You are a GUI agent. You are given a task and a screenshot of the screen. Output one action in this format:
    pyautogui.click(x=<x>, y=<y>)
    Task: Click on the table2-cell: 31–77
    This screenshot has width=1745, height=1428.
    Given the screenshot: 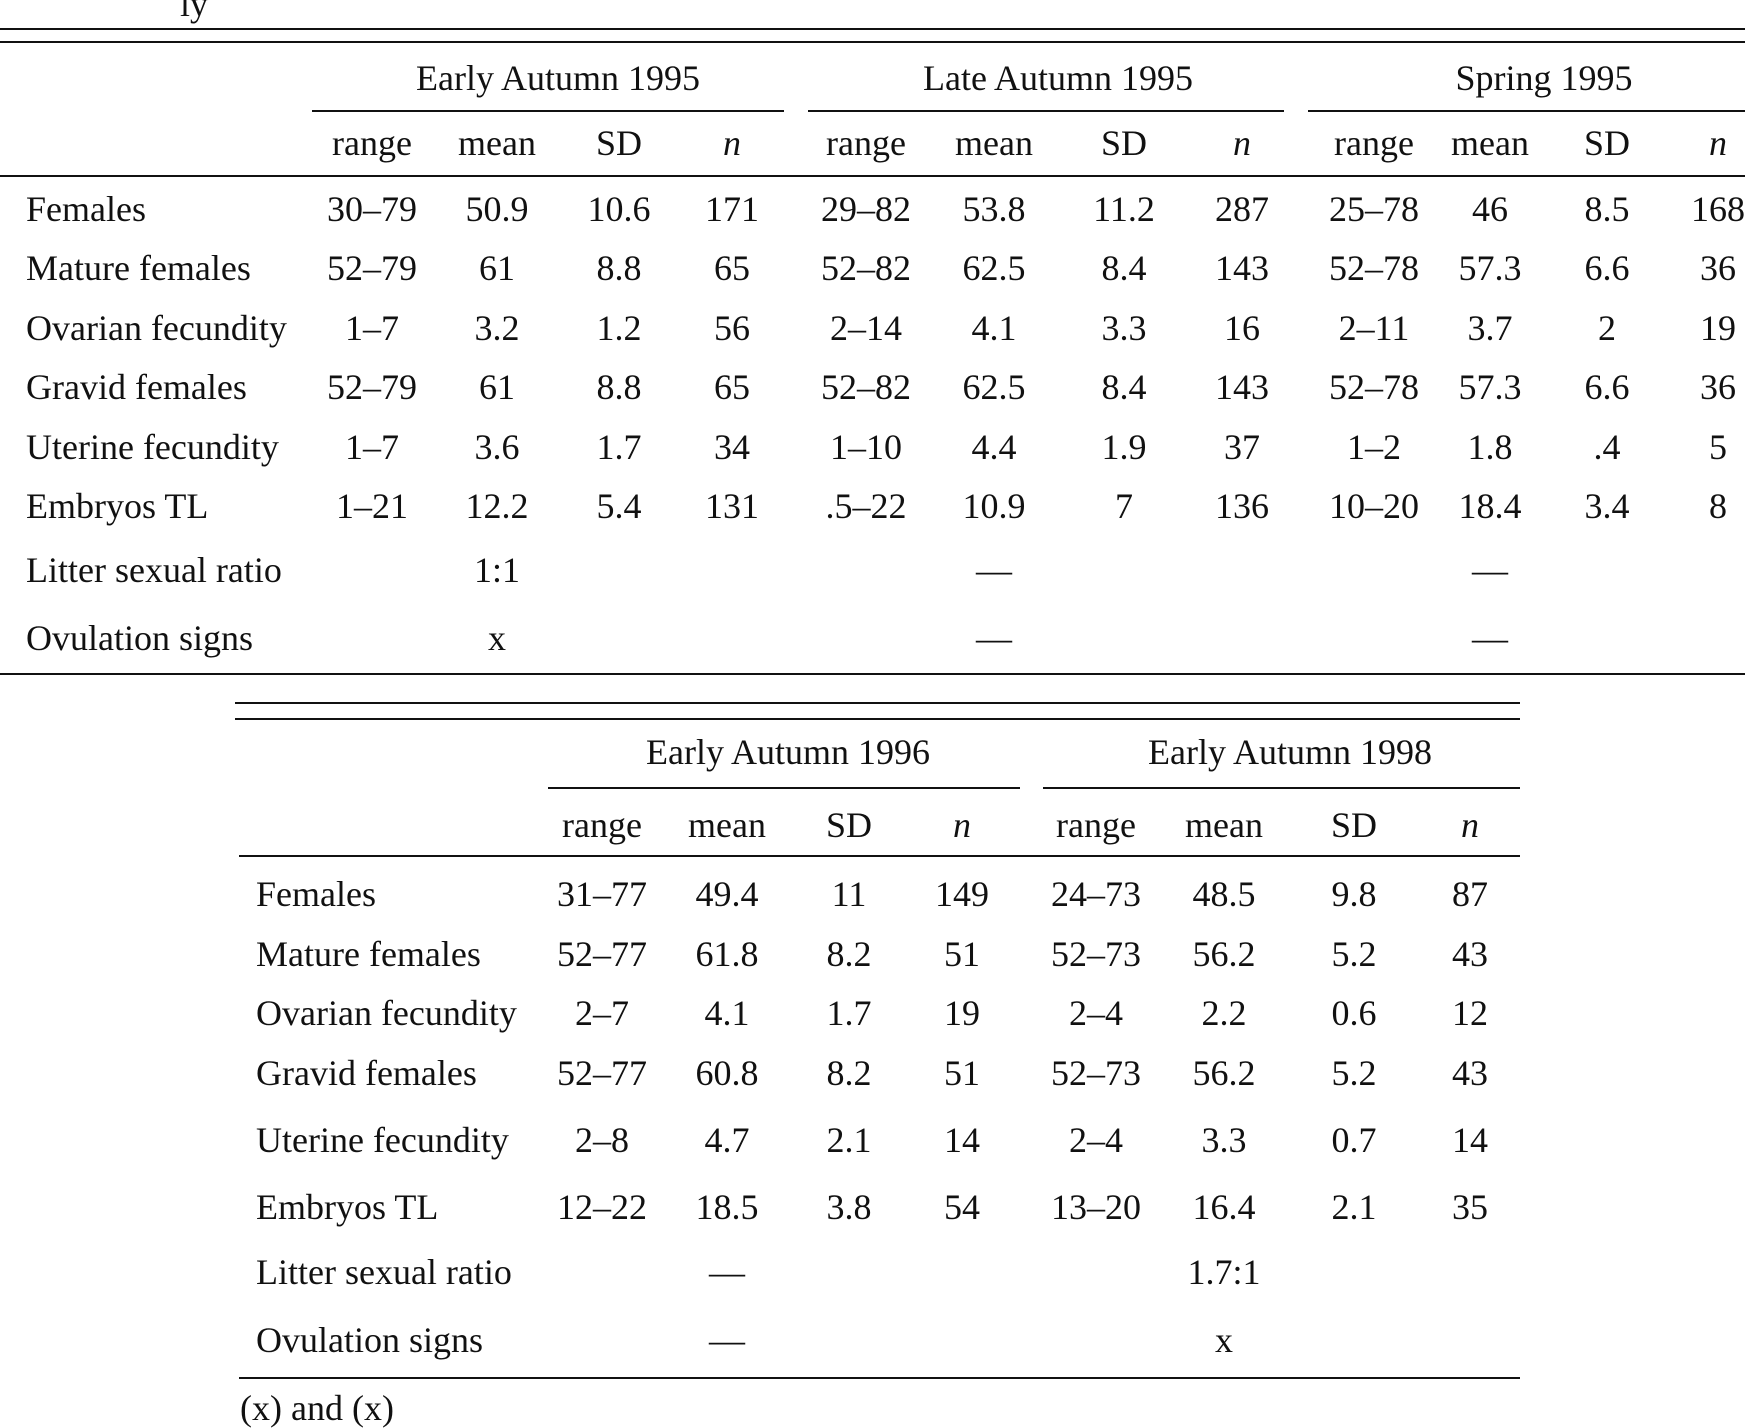 What is the action you would take?
    pyautogui.click(x=602, y=894)
    